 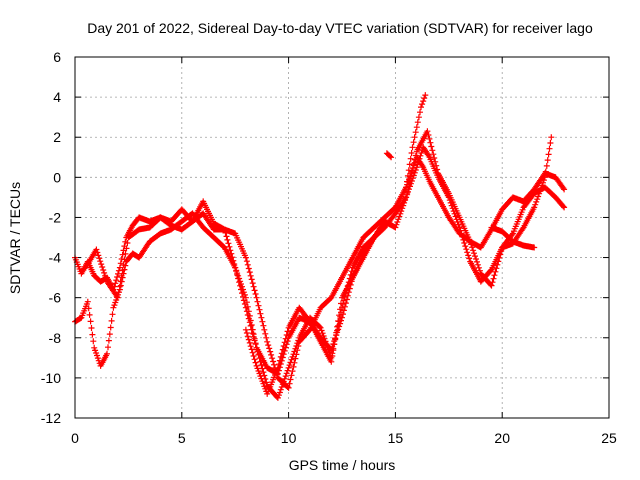 What do you see at coordinates (55, 338) in the screenshot?
I see `y-tick-label: -8` at bounding box center [55, 338].